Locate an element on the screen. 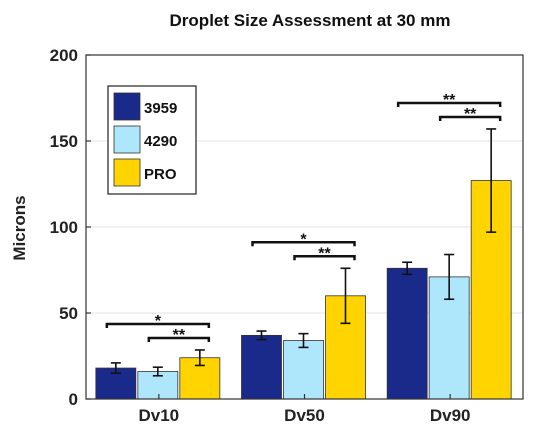 Image resolution: width=536 pixels, height=434 pixels. y-tick-label: 0 is located at coordinates (73, 399).